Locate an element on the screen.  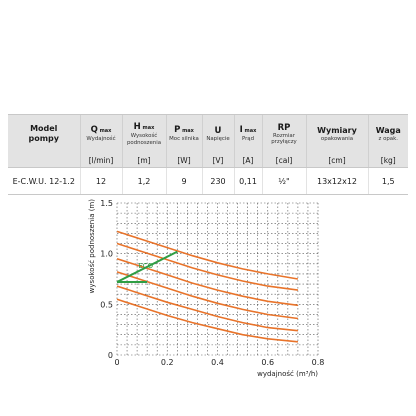
y-axis-label: wysokość podnoszenia (m) is located at coordinates (92, 246).